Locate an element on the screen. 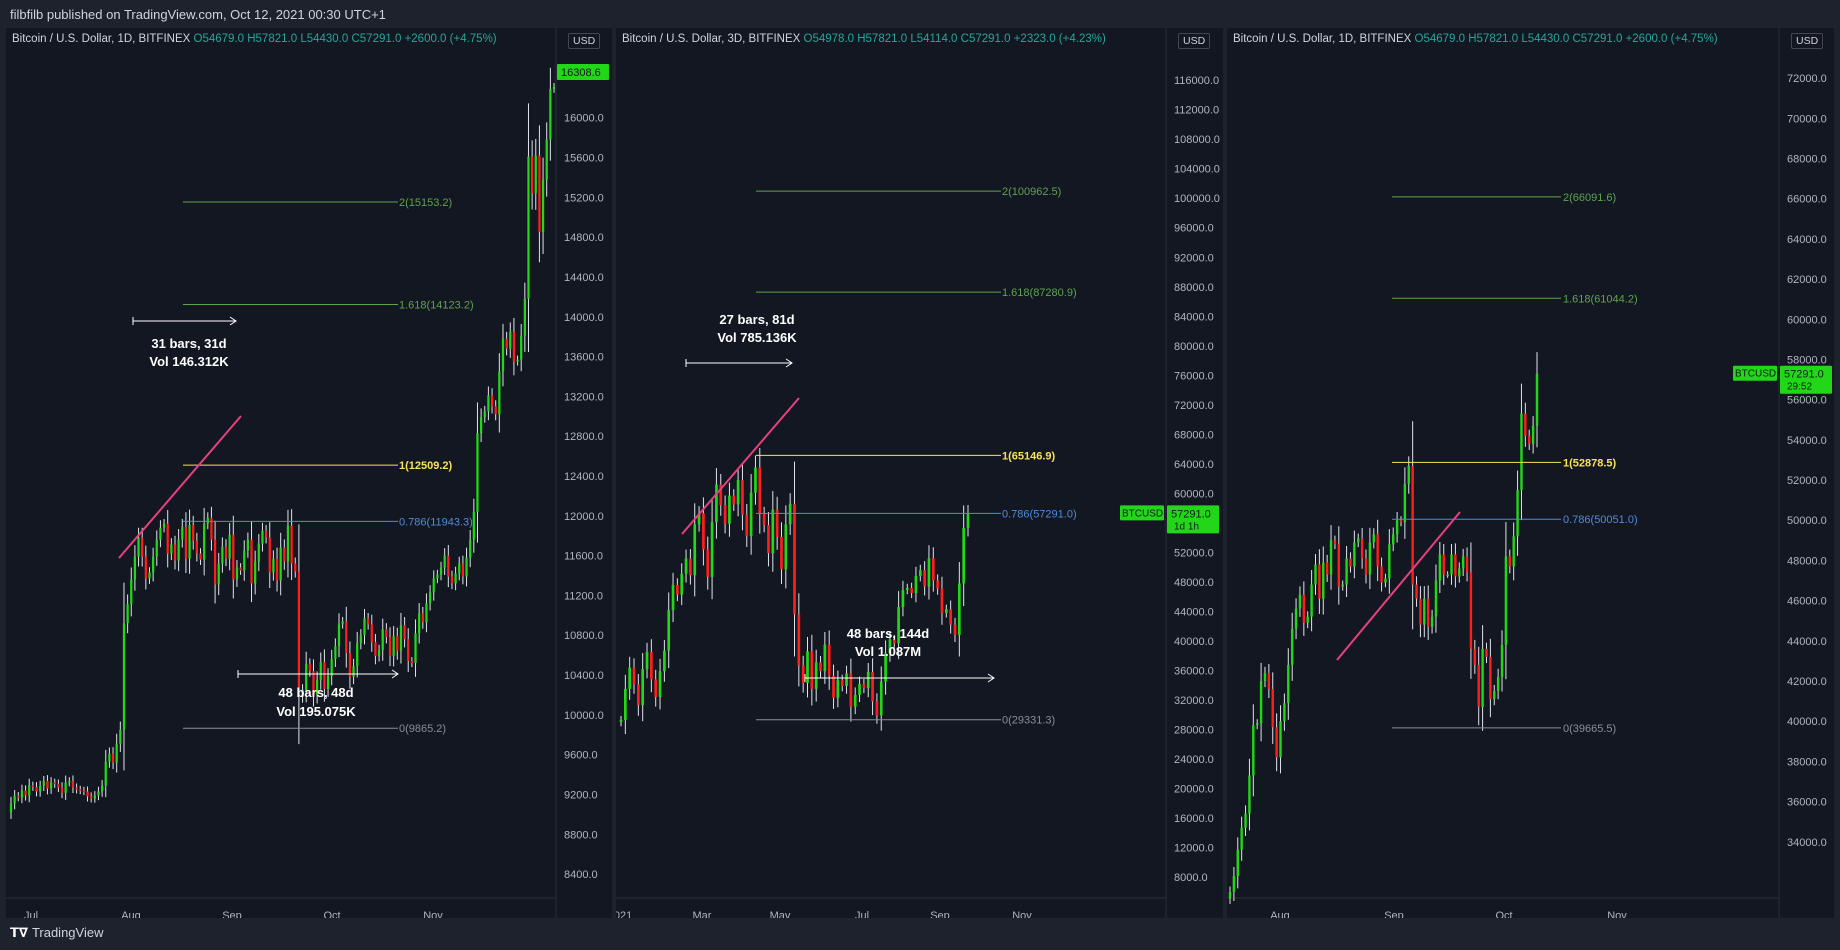 Image resolution: width=1840 pixels, height=950 pixels. y-tick-label: 12000.0 is located at coordinates (584, 517).